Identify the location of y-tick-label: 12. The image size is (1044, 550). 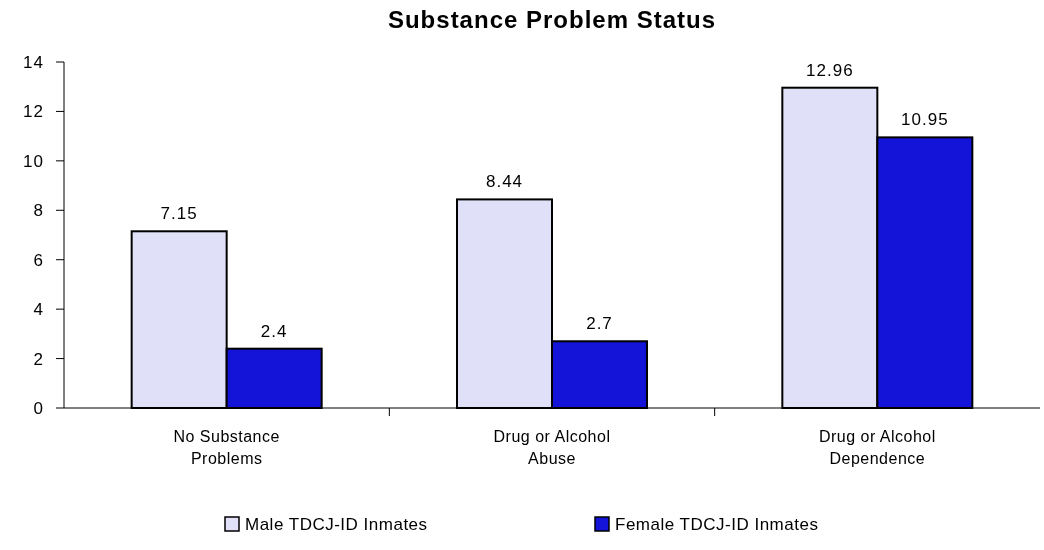
(33, 112).